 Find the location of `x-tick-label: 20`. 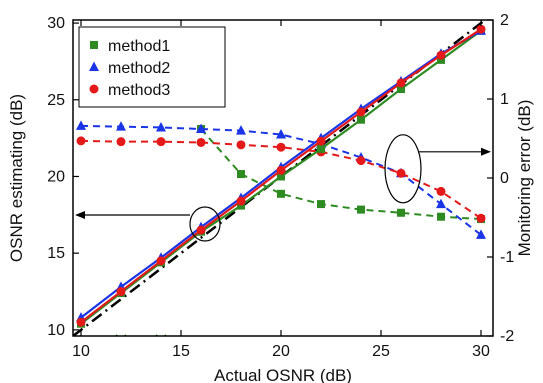

x-tick-label: 20 is located at coordinates (281, 351).